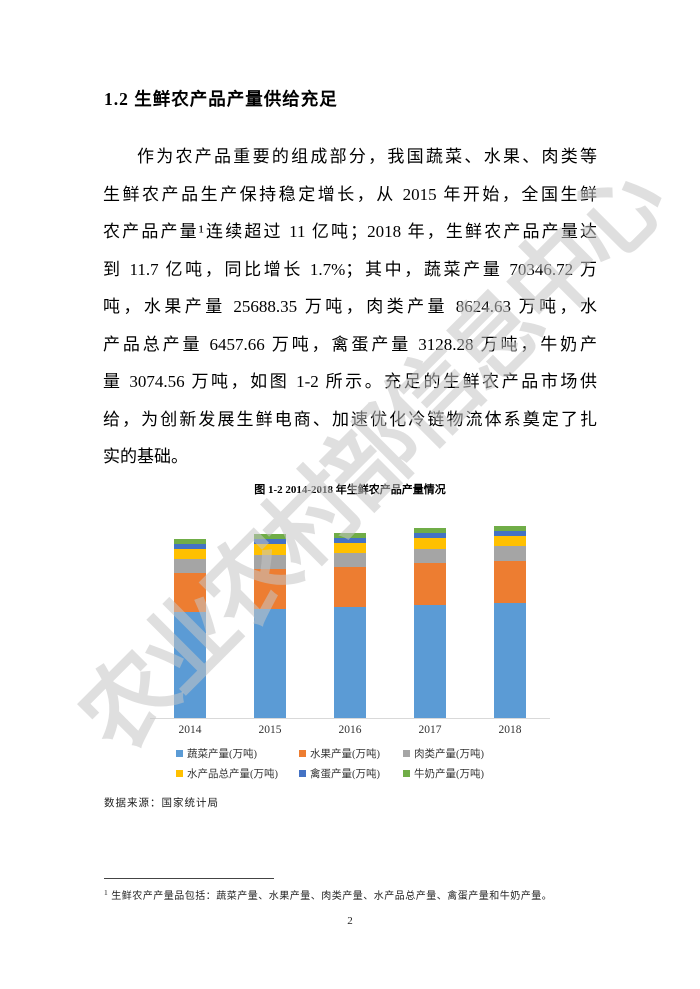 The image size is (700, 989). I want to click on legend-item: 水产品总产量(万吨), so click(237, 773).